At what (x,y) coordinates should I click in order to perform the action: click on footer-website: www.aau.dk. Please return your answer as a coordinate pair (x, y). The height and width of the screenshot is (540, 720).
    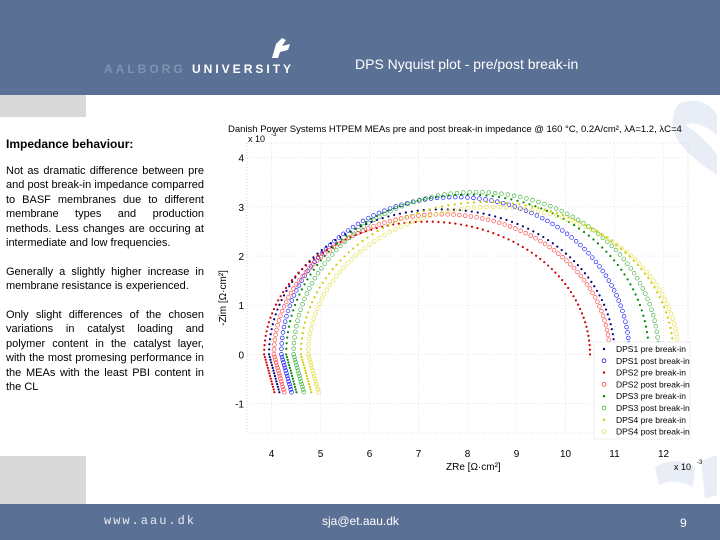
    Looking at the image, I should click on (150, 521).